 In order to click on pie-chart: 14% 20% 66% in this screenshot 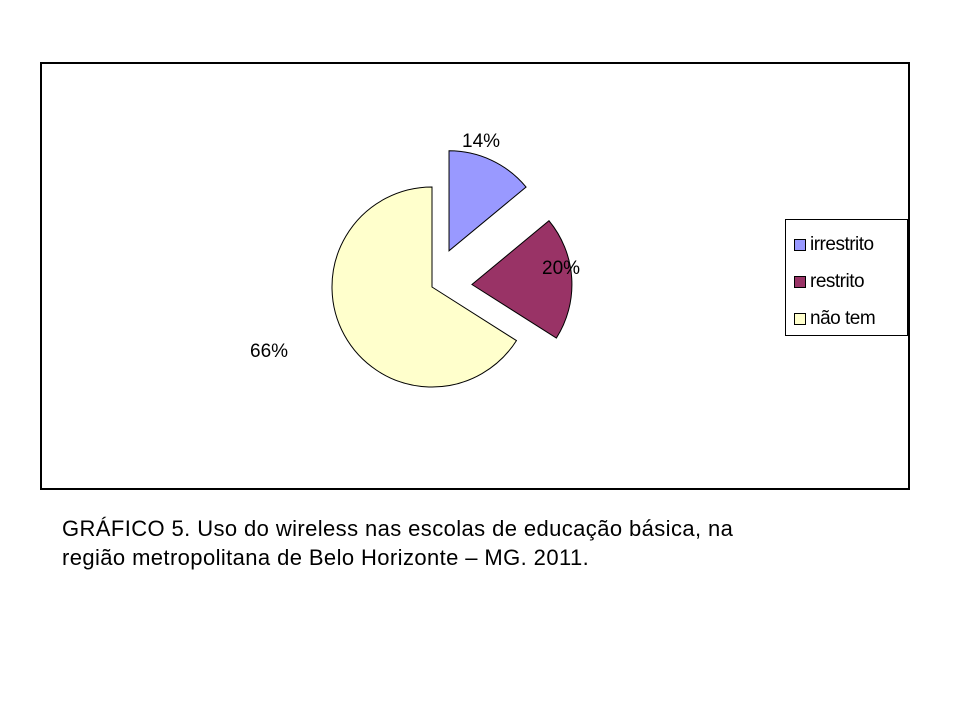, I will do `click(415, 259)`.